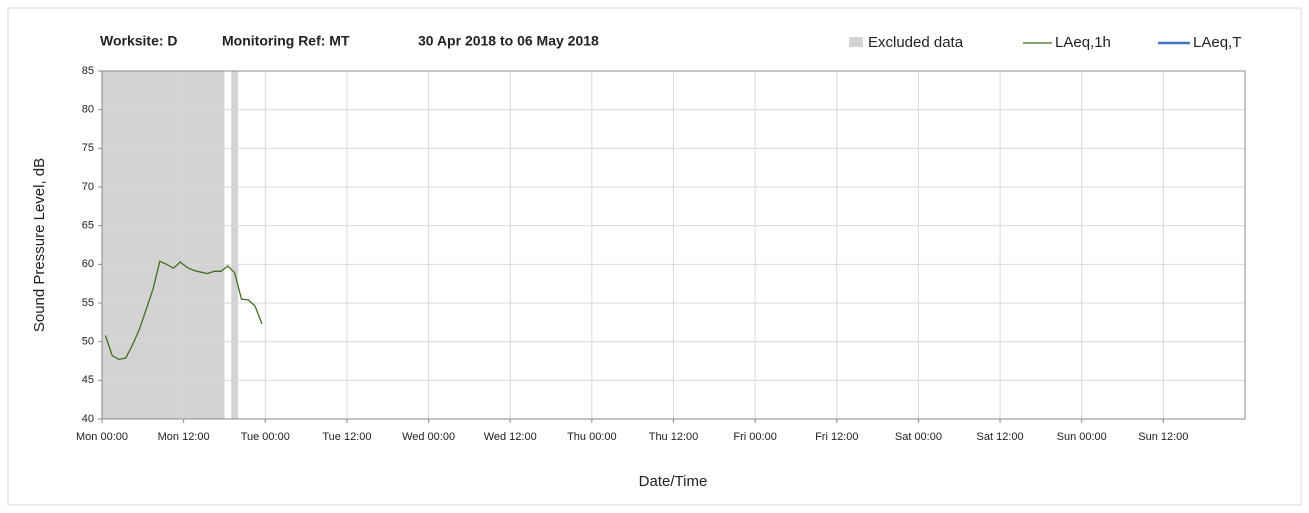 The height and width of the screenshot is (513, 1309). Describe the element at coordinates (102, 437) in the screenshot. I see `x-tick-label: Mon 00:00` at that location.